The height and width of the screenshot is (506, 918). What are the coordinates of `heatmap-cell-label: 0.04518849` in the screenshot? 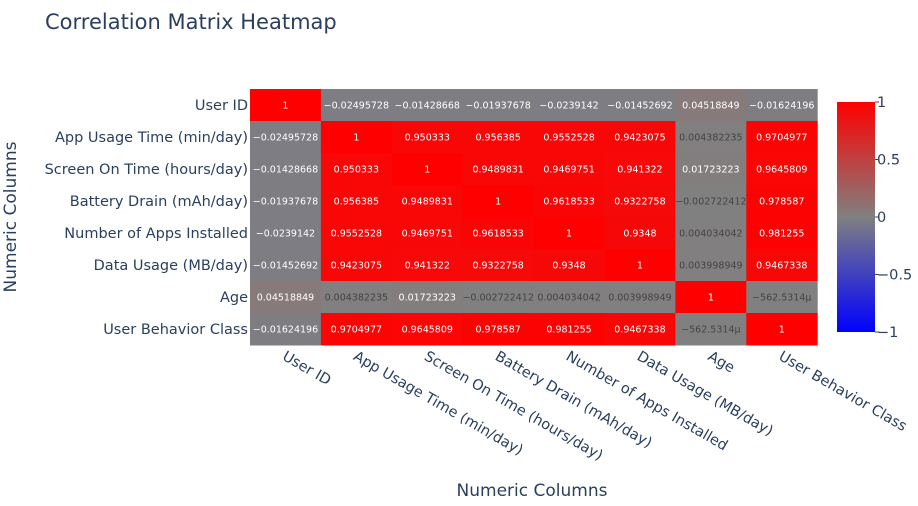 It's located at (285, 298).